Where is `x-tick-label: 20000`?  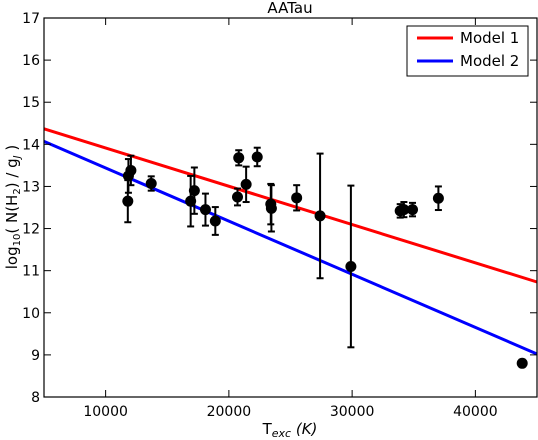 x-tick-label: 20000 is located at coordinates (229, 412).